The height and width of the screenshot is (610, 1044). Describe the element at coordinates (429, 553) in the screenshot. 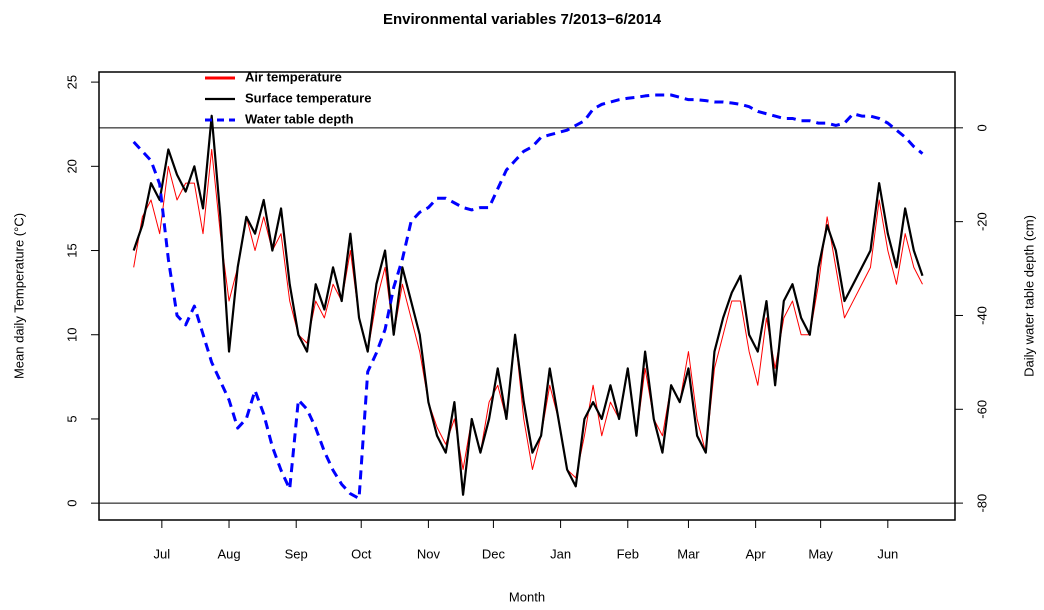

I see `x-tick-label: Nov` at that location.